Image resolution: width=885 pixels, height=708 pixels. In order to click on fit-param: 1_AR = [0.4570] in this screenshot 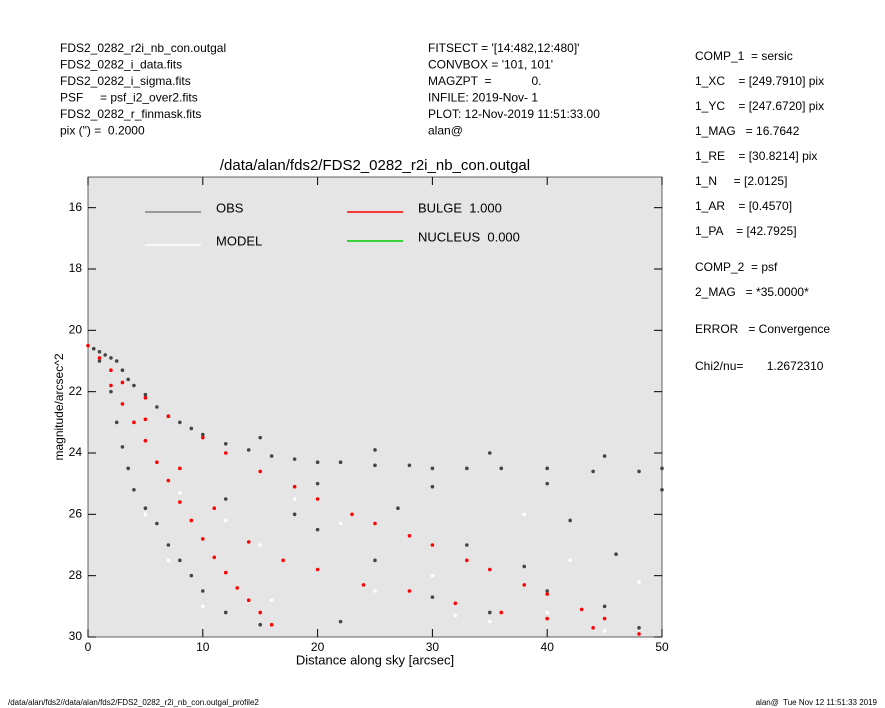, I will do `click(743, 206)`.